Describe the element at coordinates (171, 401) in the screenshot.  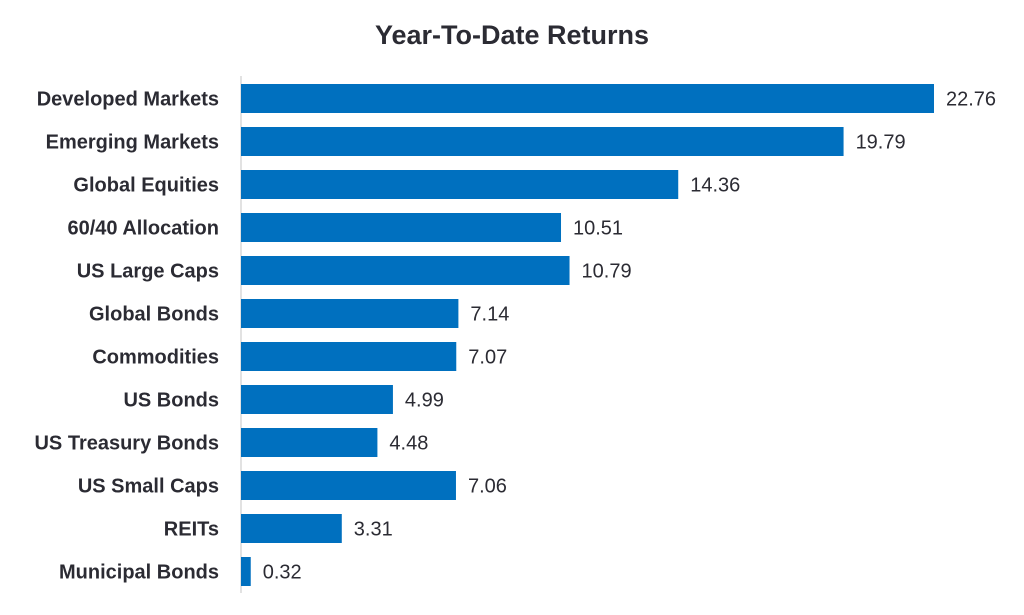
I see `category-label: US Bonds` at that location.